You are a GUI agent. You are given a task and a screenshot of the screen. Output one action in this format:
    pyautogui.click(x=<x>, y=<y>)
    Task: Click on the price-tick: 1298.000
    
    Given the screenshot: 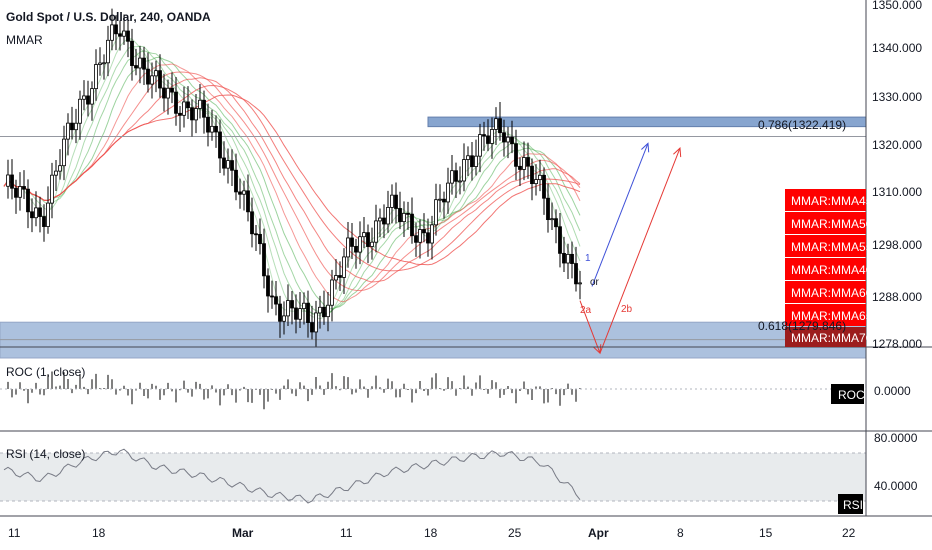 What is the action you would take?
    pyautogui.click(x=897, y=245)
    